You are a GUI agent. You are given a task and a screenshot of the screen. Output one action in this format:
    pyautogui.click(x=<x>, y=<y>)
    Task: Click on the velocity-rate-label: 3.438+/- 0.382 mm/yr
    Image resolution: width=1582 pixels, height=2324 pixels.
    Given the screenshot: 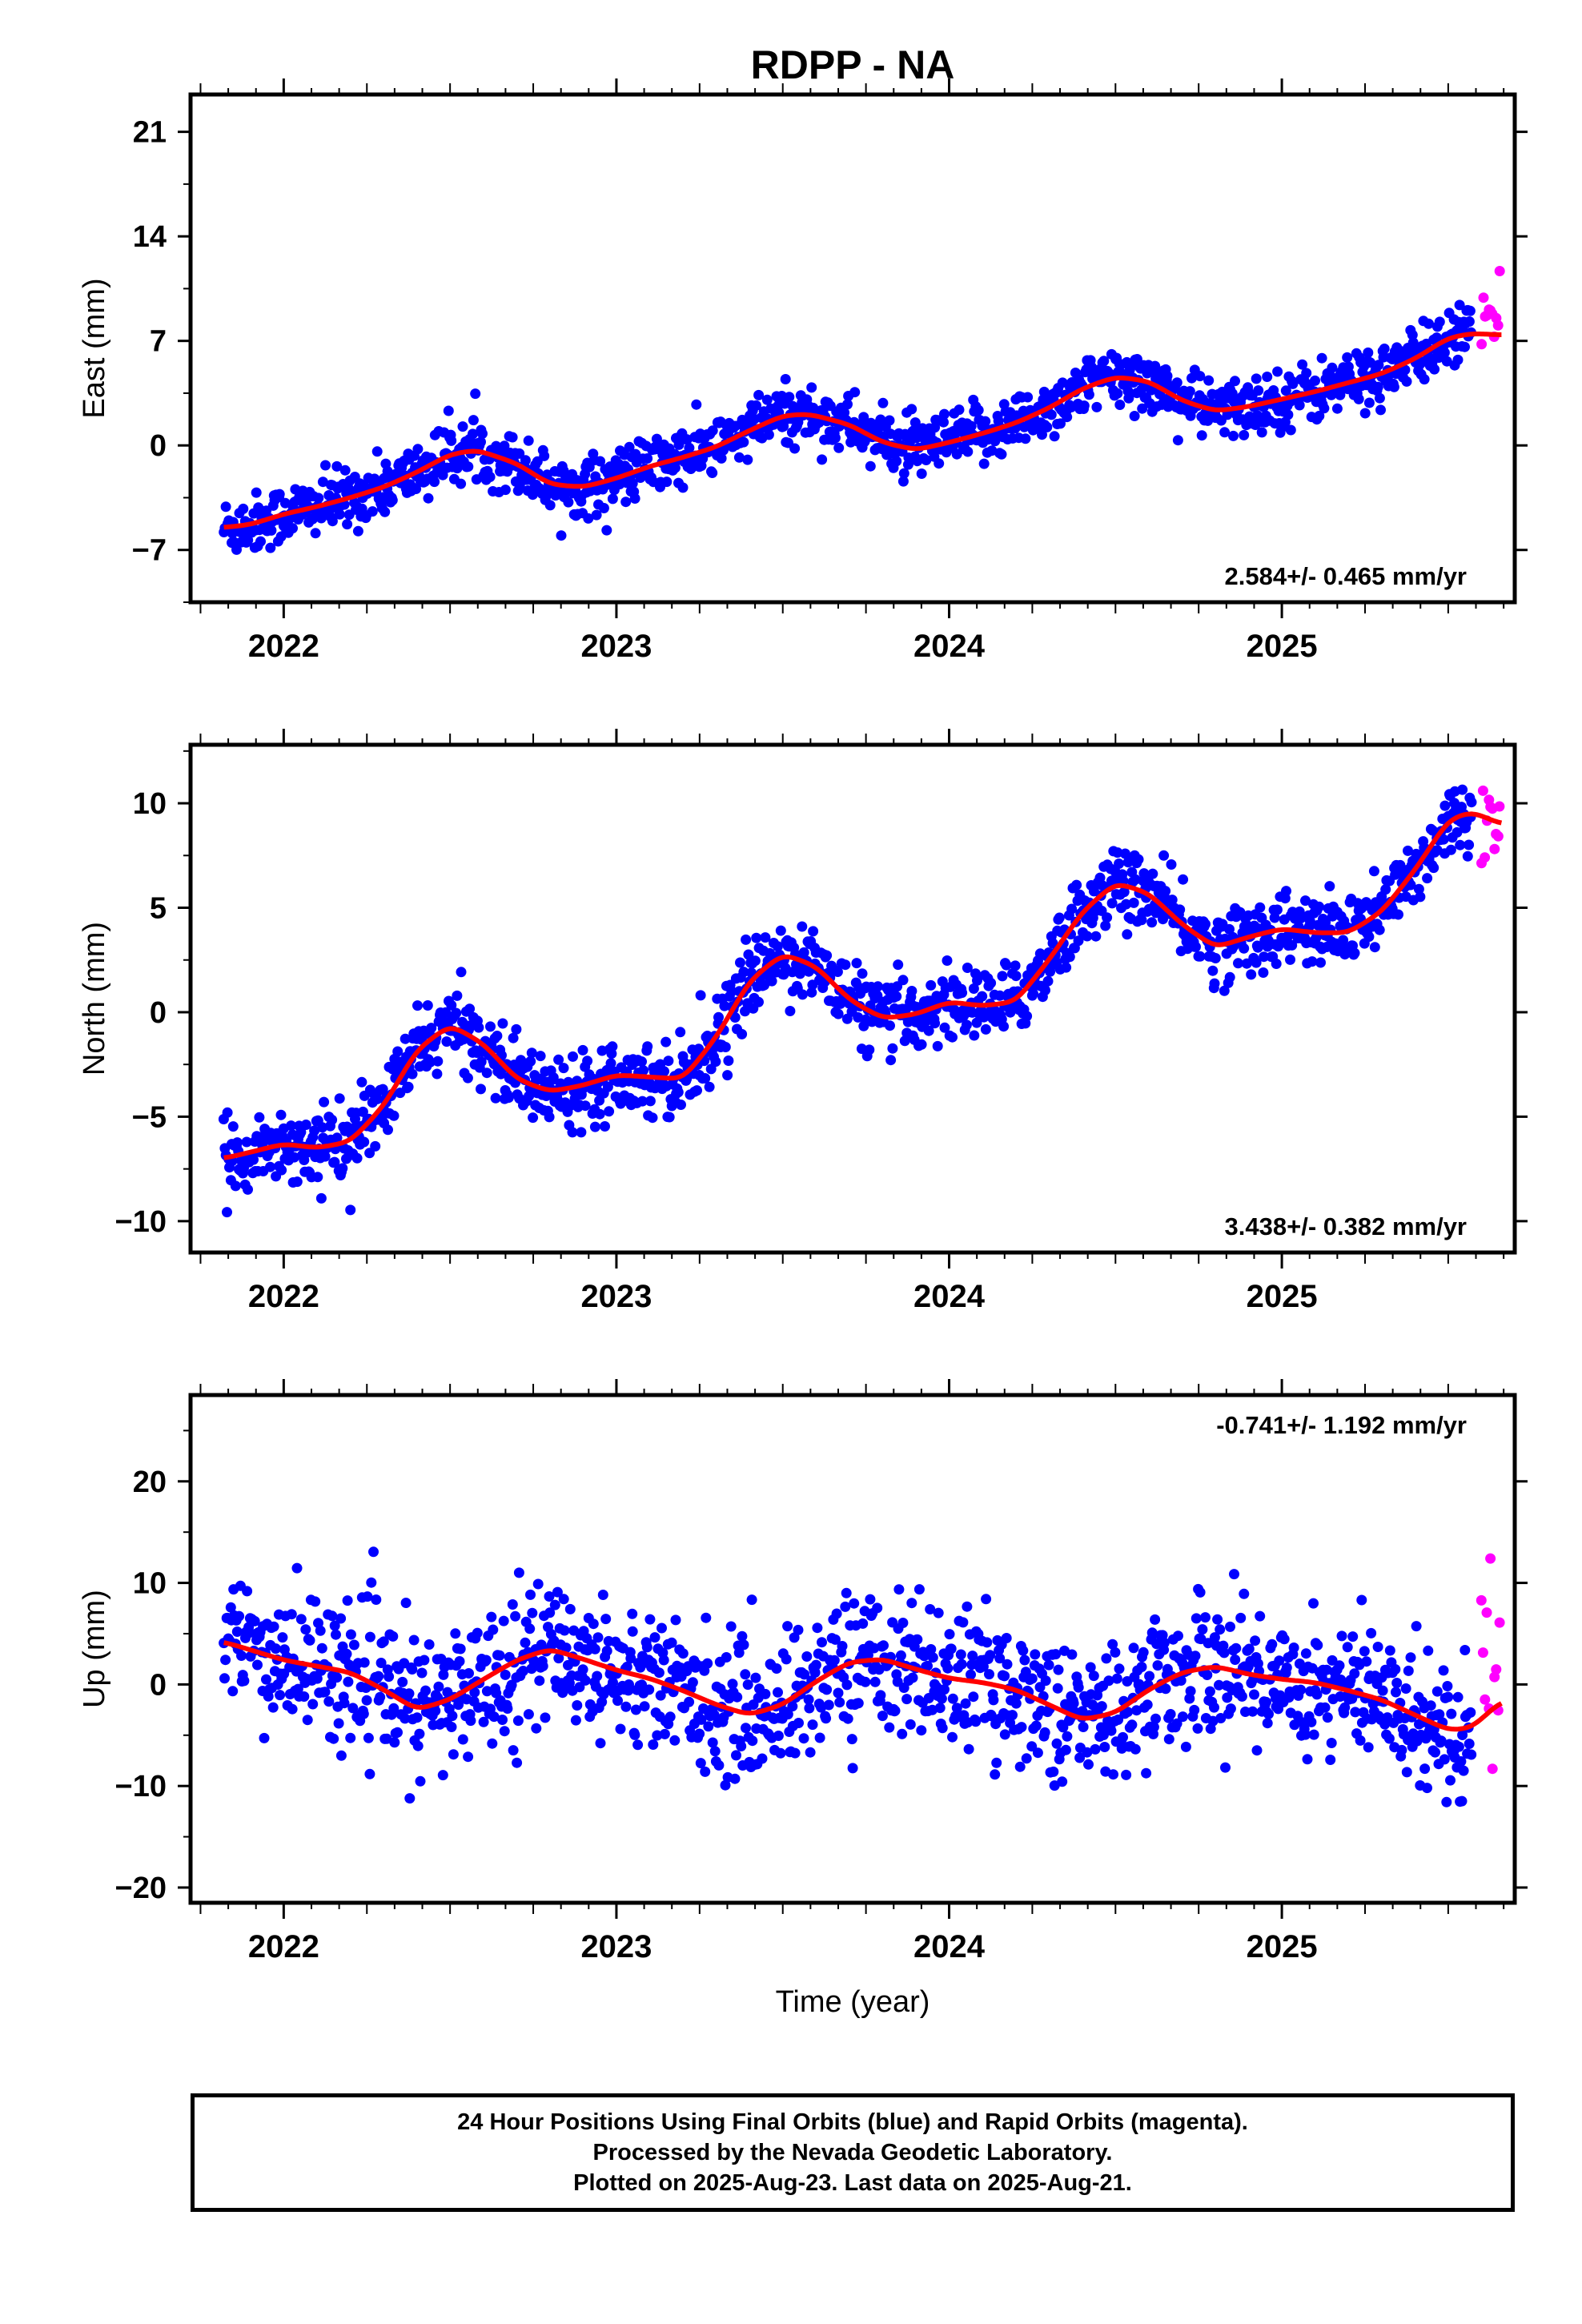 What is the action you would take?
    pyautogui.click(x=1346, y=1226)
    